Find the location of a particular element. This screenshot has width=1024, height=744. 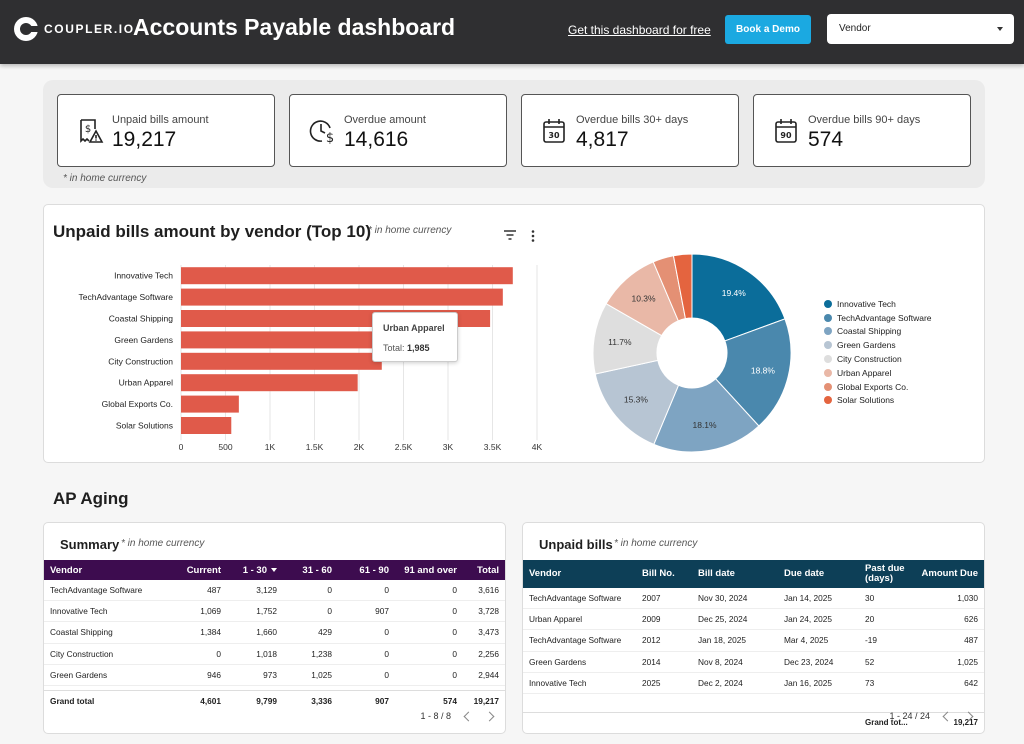

book-demo-button: Book a Demo is located at coordinates (768, 29).